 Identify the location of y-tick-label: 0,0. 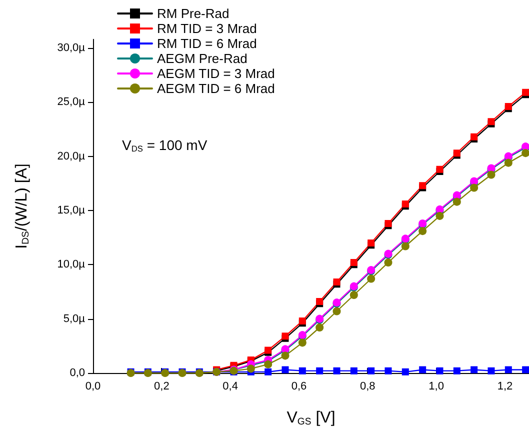
(77, 373).